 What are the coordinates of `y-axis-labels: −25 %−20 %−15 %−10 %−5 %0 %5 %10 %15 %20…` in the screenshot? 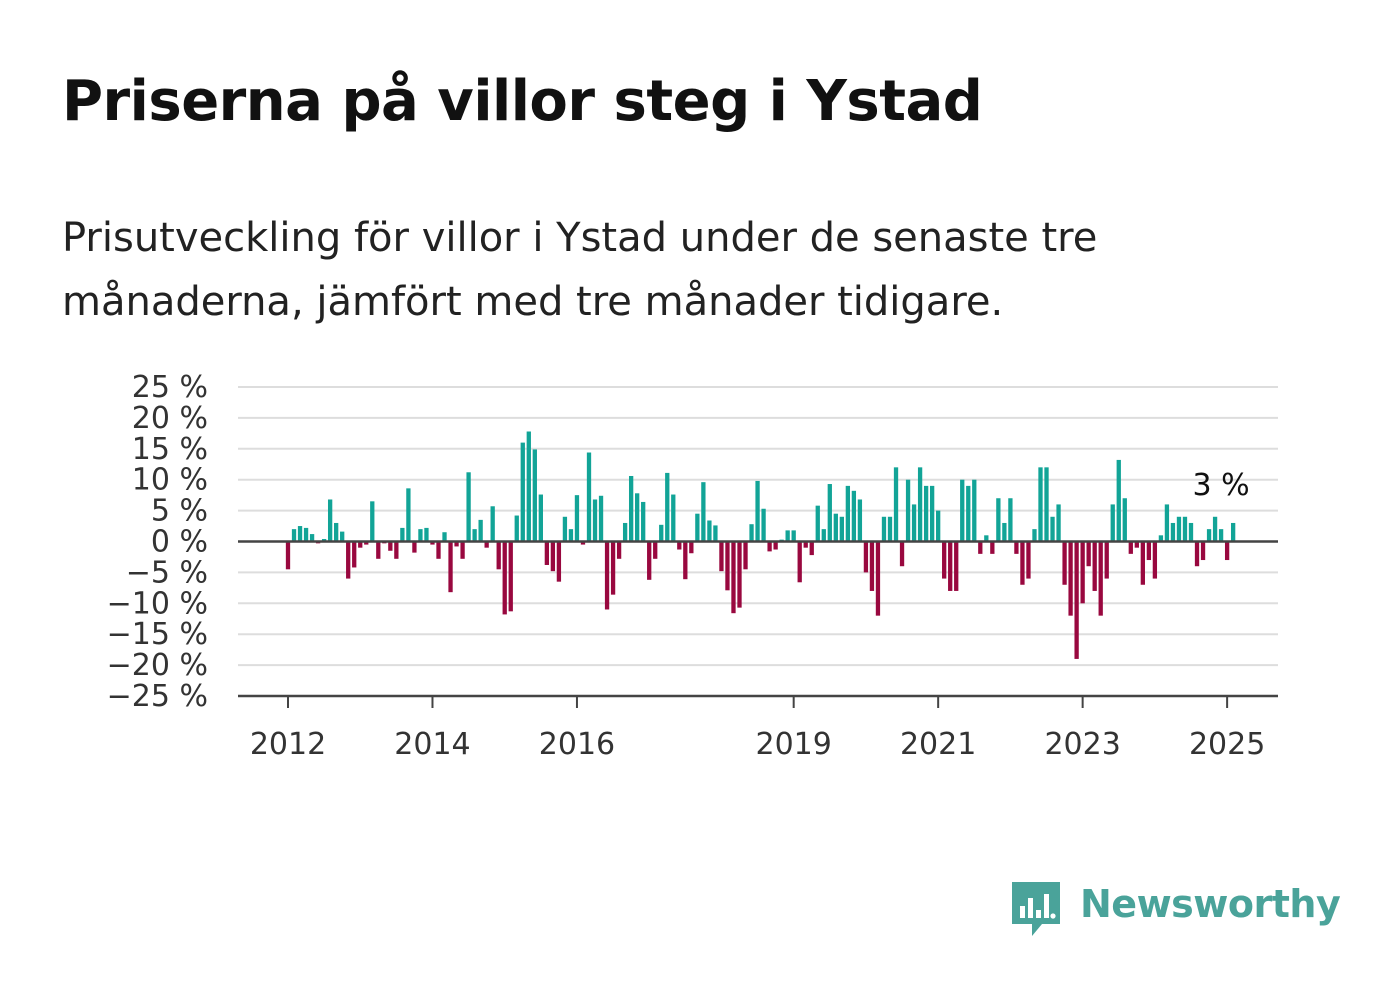 It's located at (157, 542).